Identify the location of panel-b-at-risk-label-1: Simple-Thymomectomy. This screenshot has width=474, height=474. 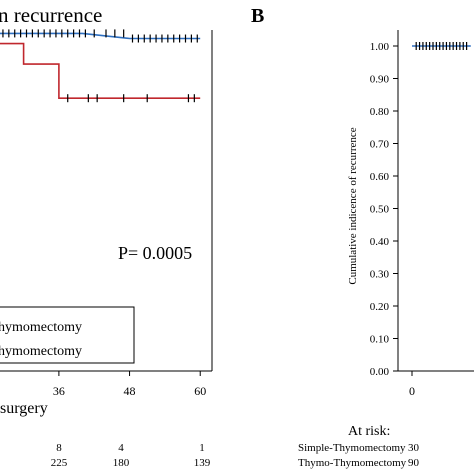
(352, 448).